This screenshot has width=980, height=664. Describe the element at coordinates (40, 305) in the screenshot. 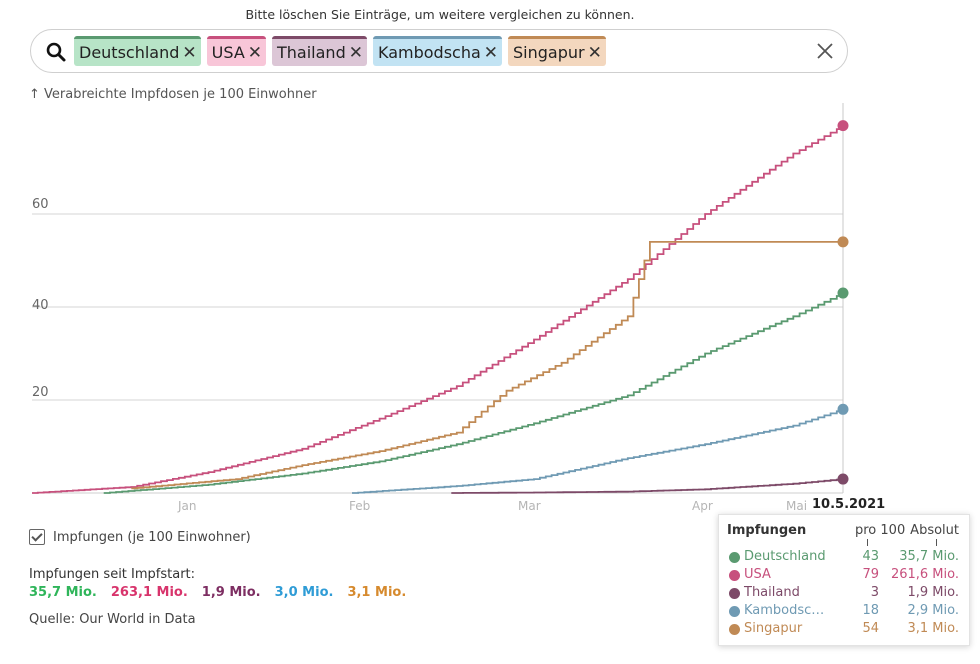

I see `y-tick-label: 40` at that location.